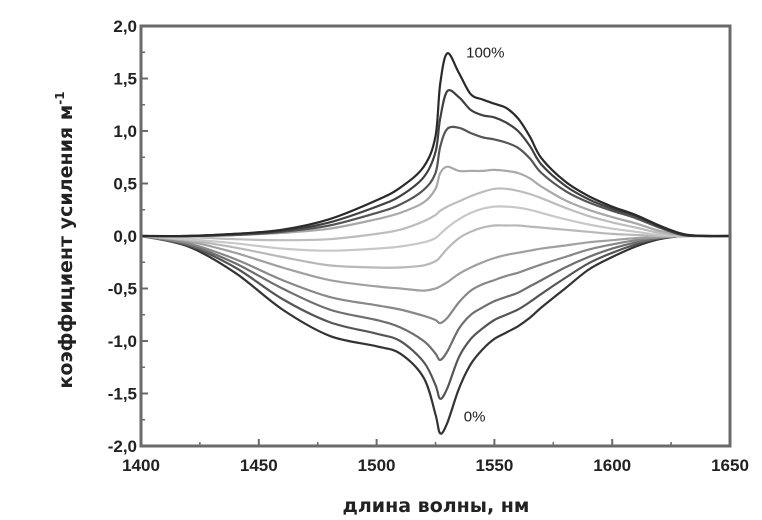 The image size is (762, 520). I want to click on y-tick-label-8: -2,0, so click(122, 446).